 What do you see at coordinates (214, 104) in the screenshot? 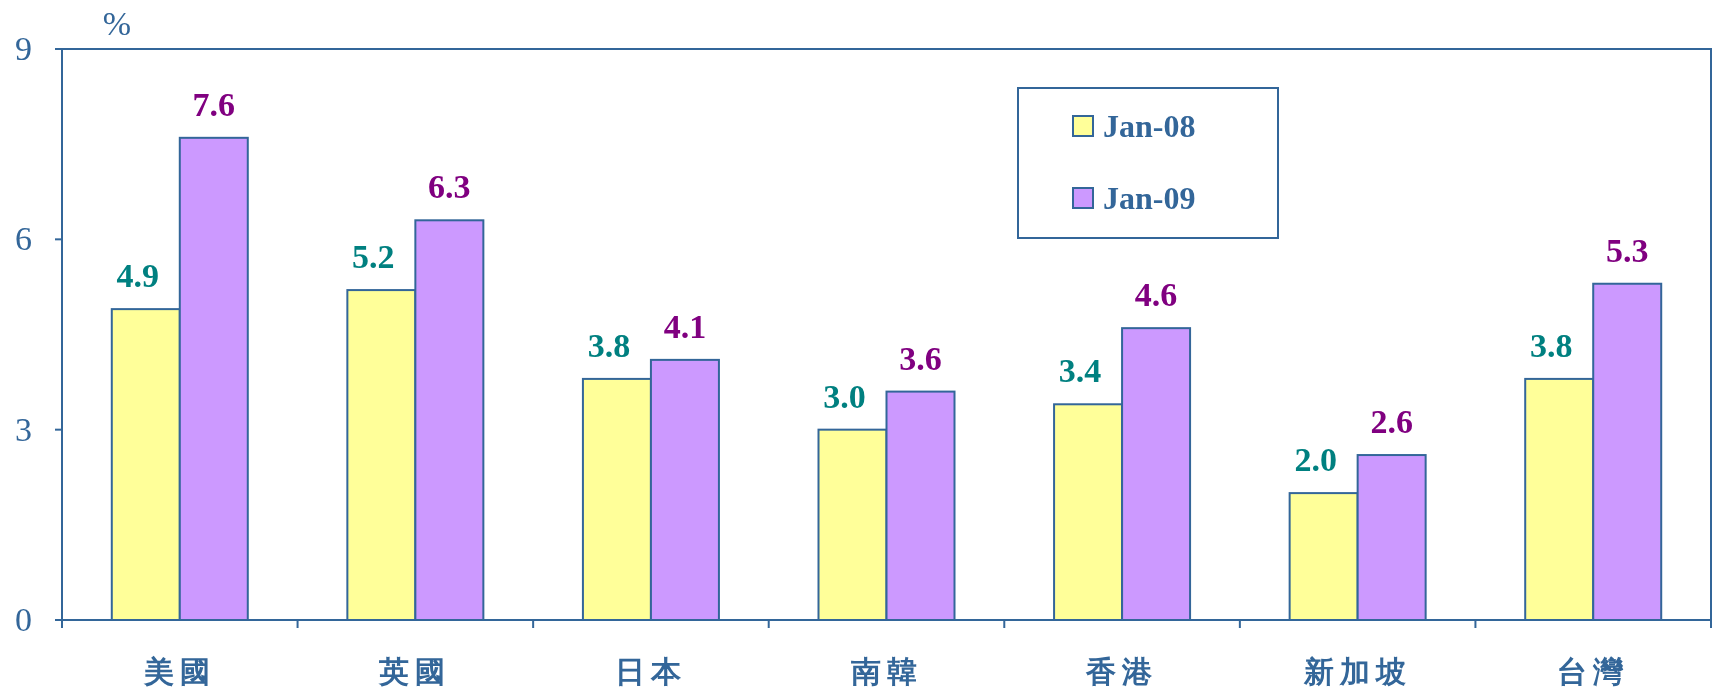
I see `data-label: 7.6` at bounding box center [214, 104].